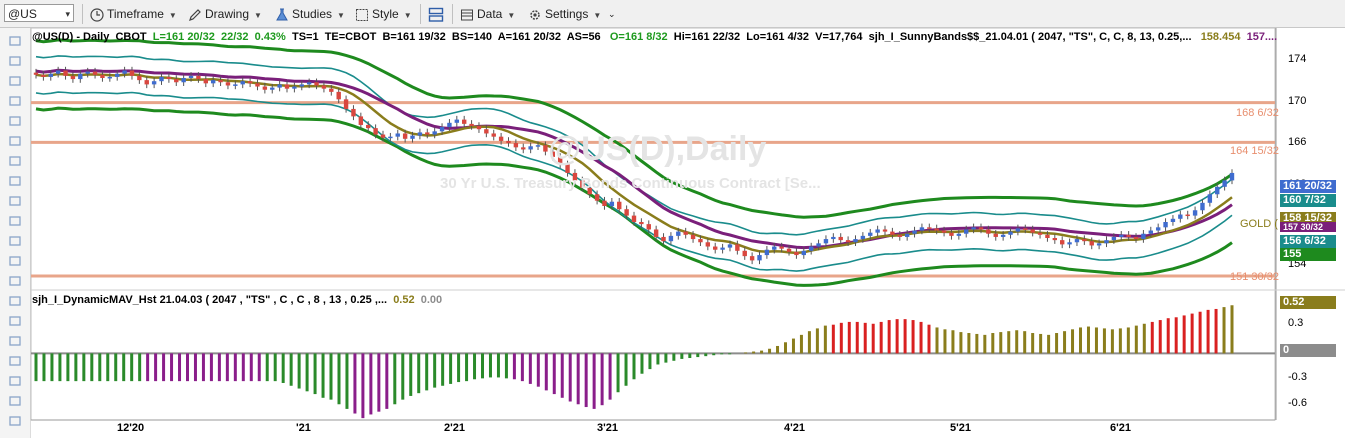 Image resolution: width=1345 pixels, height=448 pixels. I want to click on studies-button: Studies ▼, so click(310, 14).